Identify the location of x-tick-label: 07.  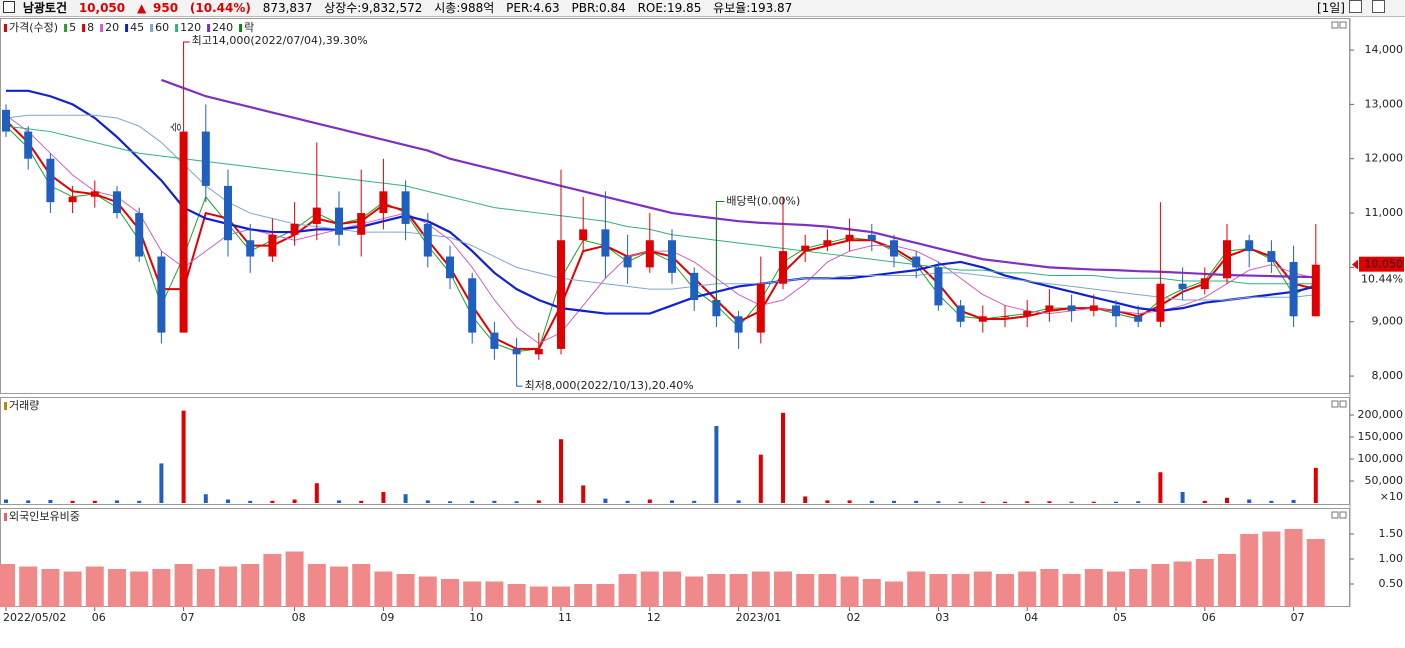
(188, 617).